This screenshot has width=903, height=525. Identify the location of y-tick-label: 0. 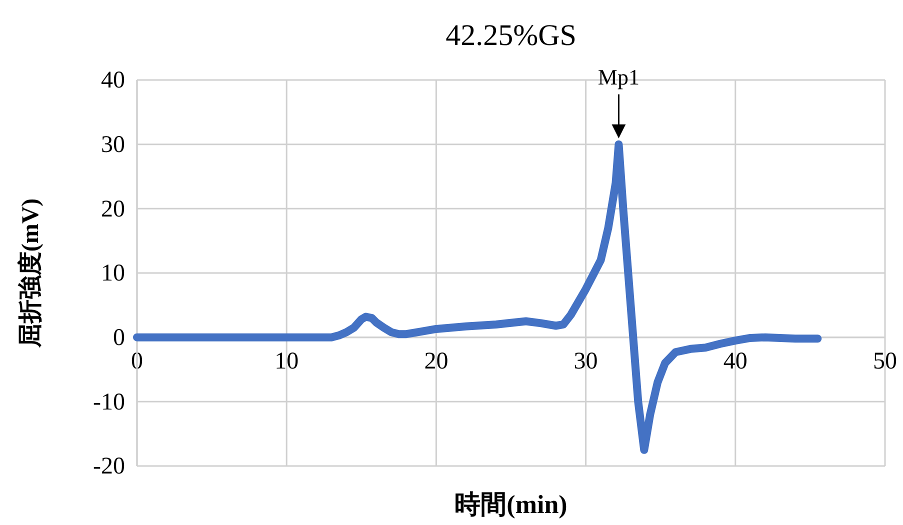
(119, 338).